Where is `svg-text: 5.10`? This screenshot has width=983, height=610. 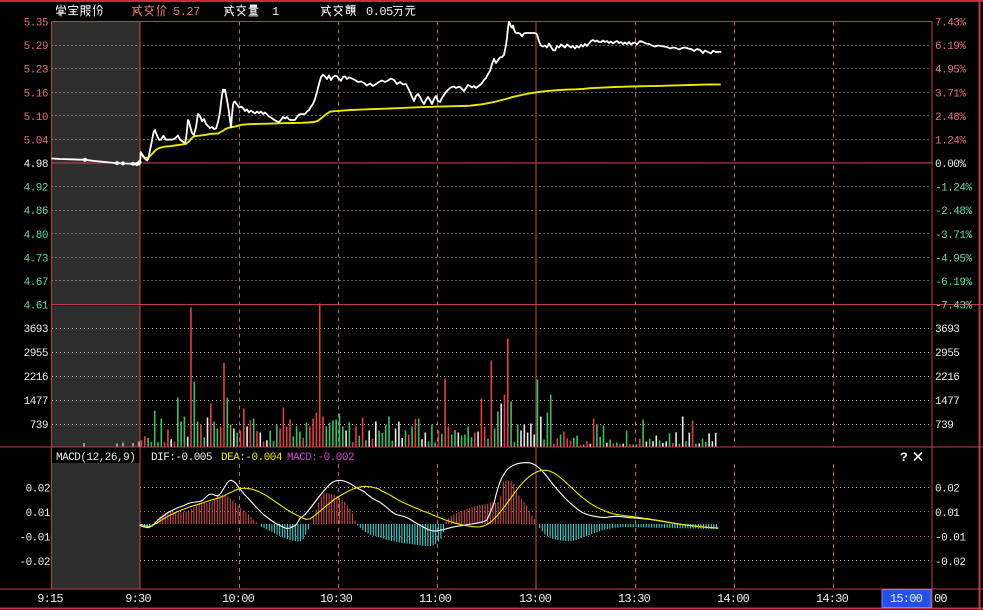
svg-text: 5.10 is located at coordinates (36, 118).